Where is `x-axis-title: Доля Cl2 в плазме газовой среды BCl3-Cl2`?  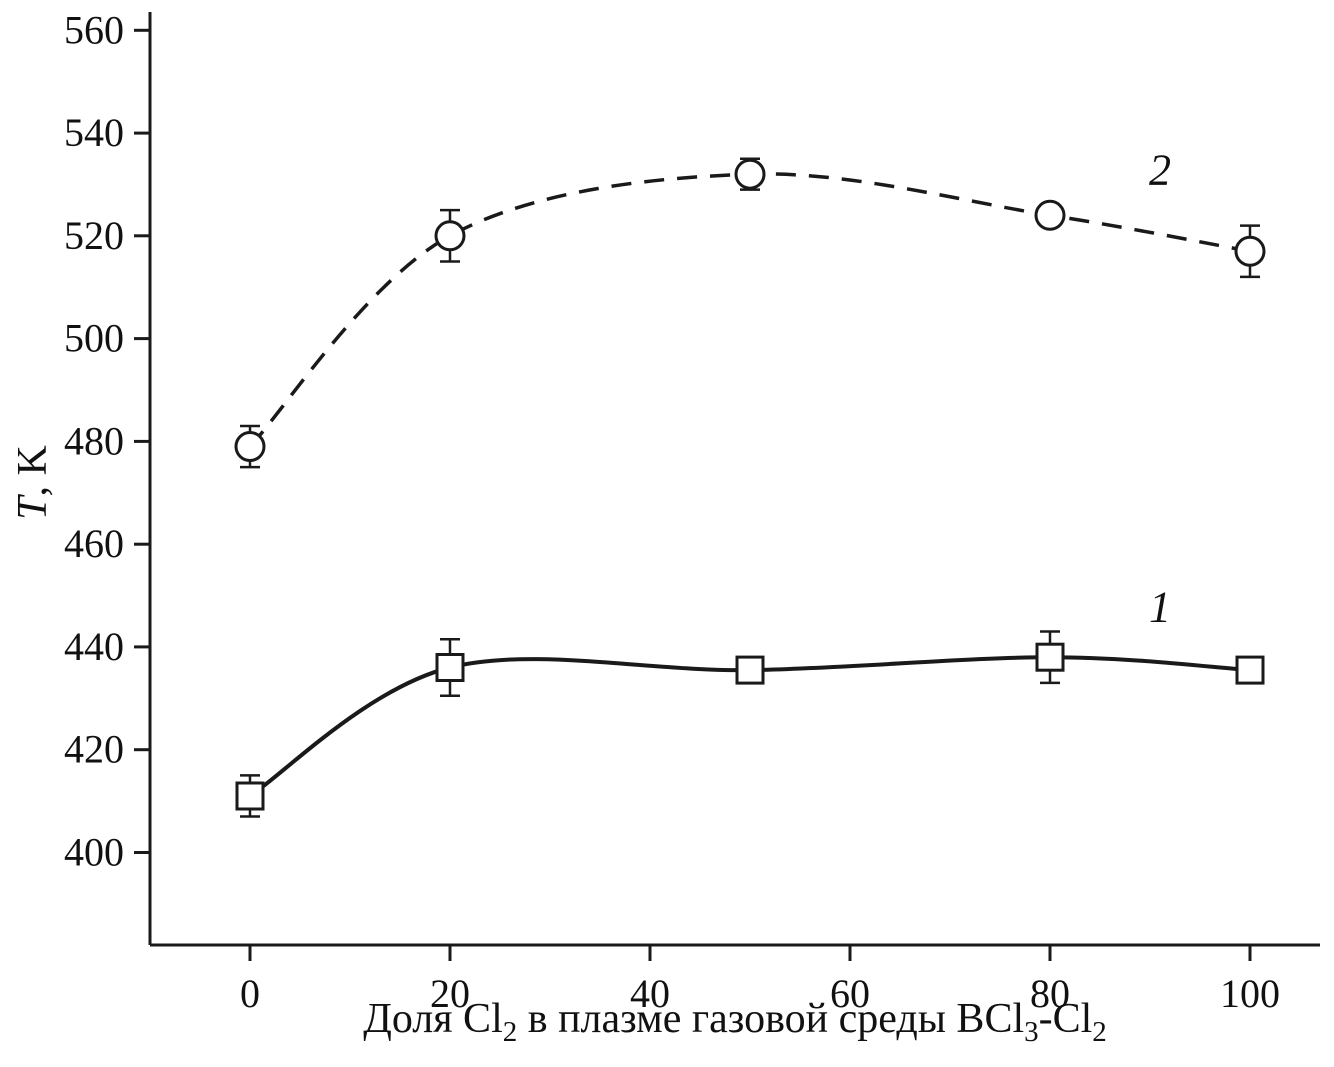
x-axis-title: Доля Cl2 в плазме газовой среды BCl3-Cl2 is located at coordinates (735, 1022).